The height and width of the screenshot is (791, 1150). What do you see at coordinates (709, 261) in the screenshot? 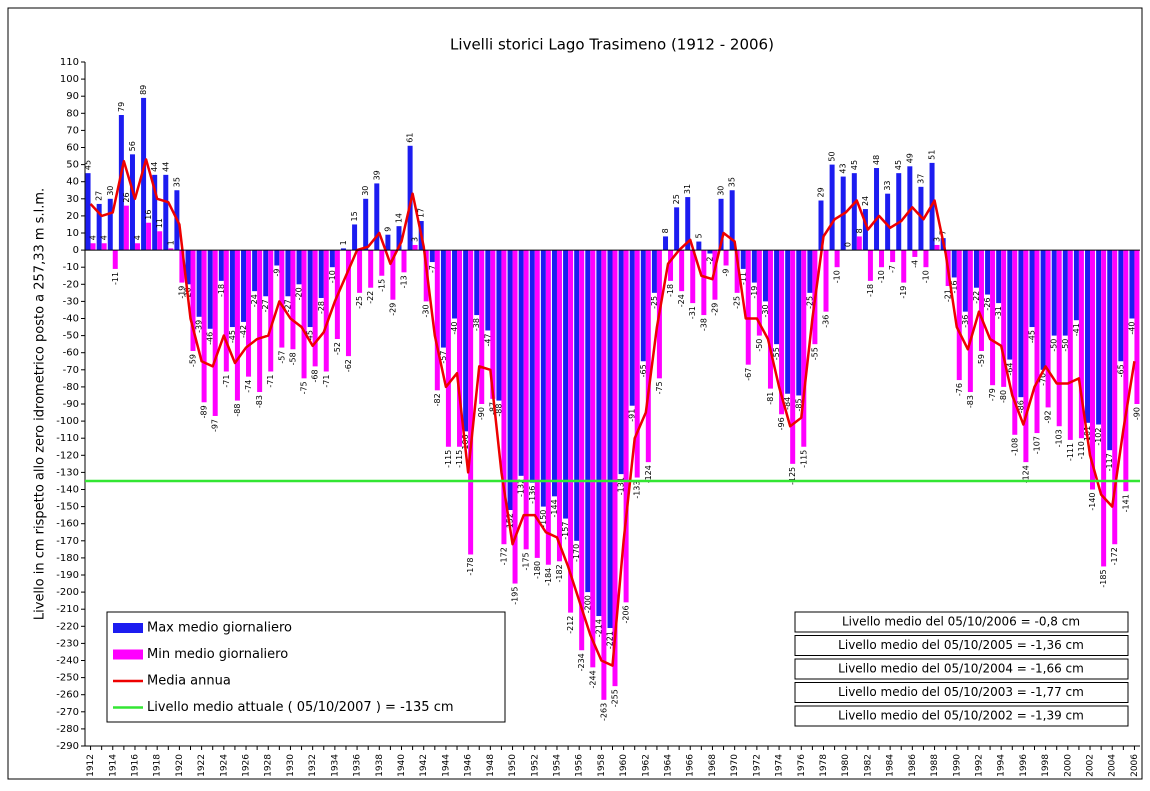
I see `data-label: -2` at bounding box center [709, 261].